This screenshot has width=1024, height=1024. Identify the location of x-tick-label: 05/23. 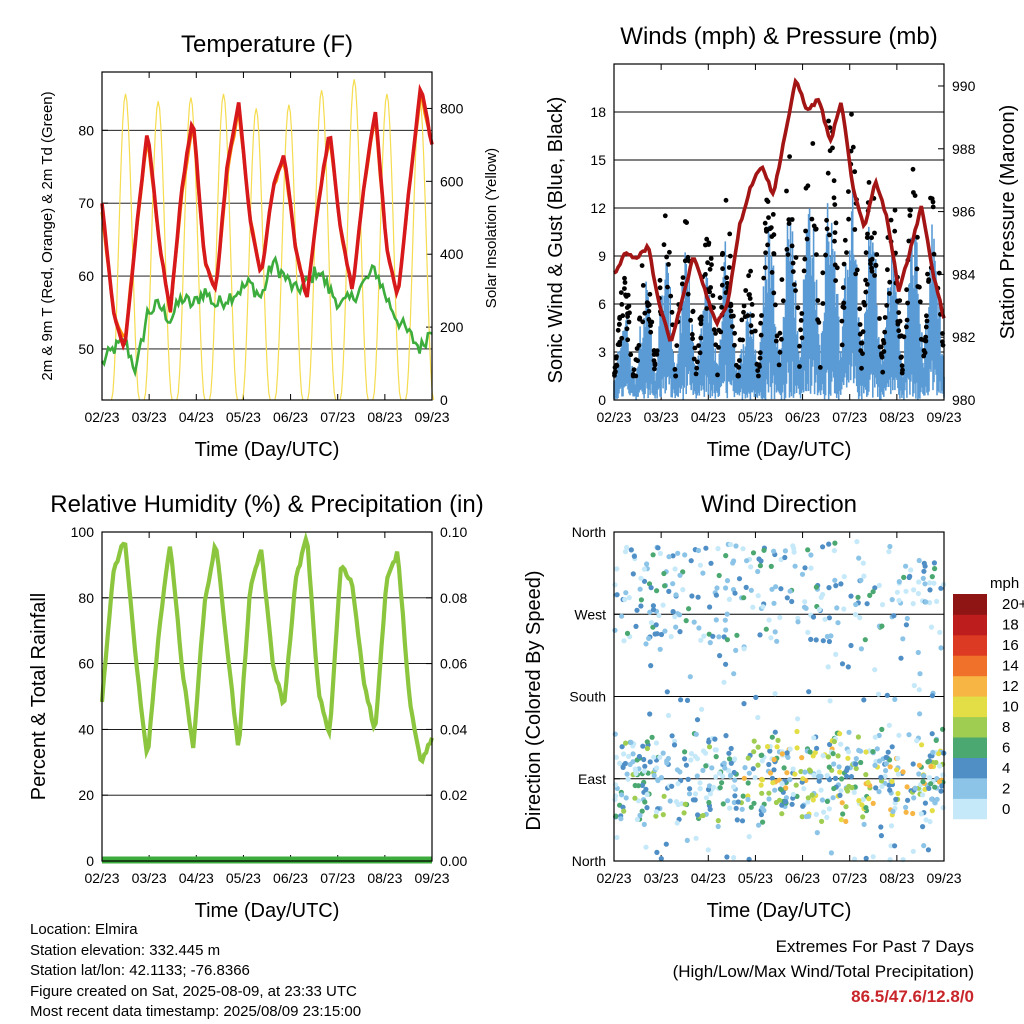
(243, 878).